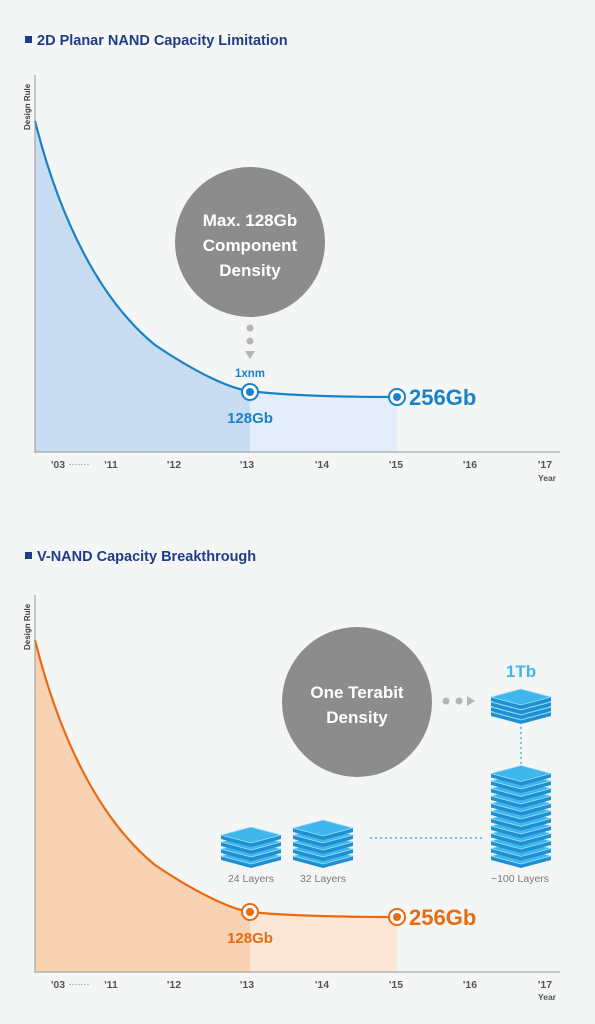 The width and height of the screenshot is (595, 1024). Describe the element at coordinates (250, 374) in the screenshot. I see `process-node-label: 1xnm` at that location.